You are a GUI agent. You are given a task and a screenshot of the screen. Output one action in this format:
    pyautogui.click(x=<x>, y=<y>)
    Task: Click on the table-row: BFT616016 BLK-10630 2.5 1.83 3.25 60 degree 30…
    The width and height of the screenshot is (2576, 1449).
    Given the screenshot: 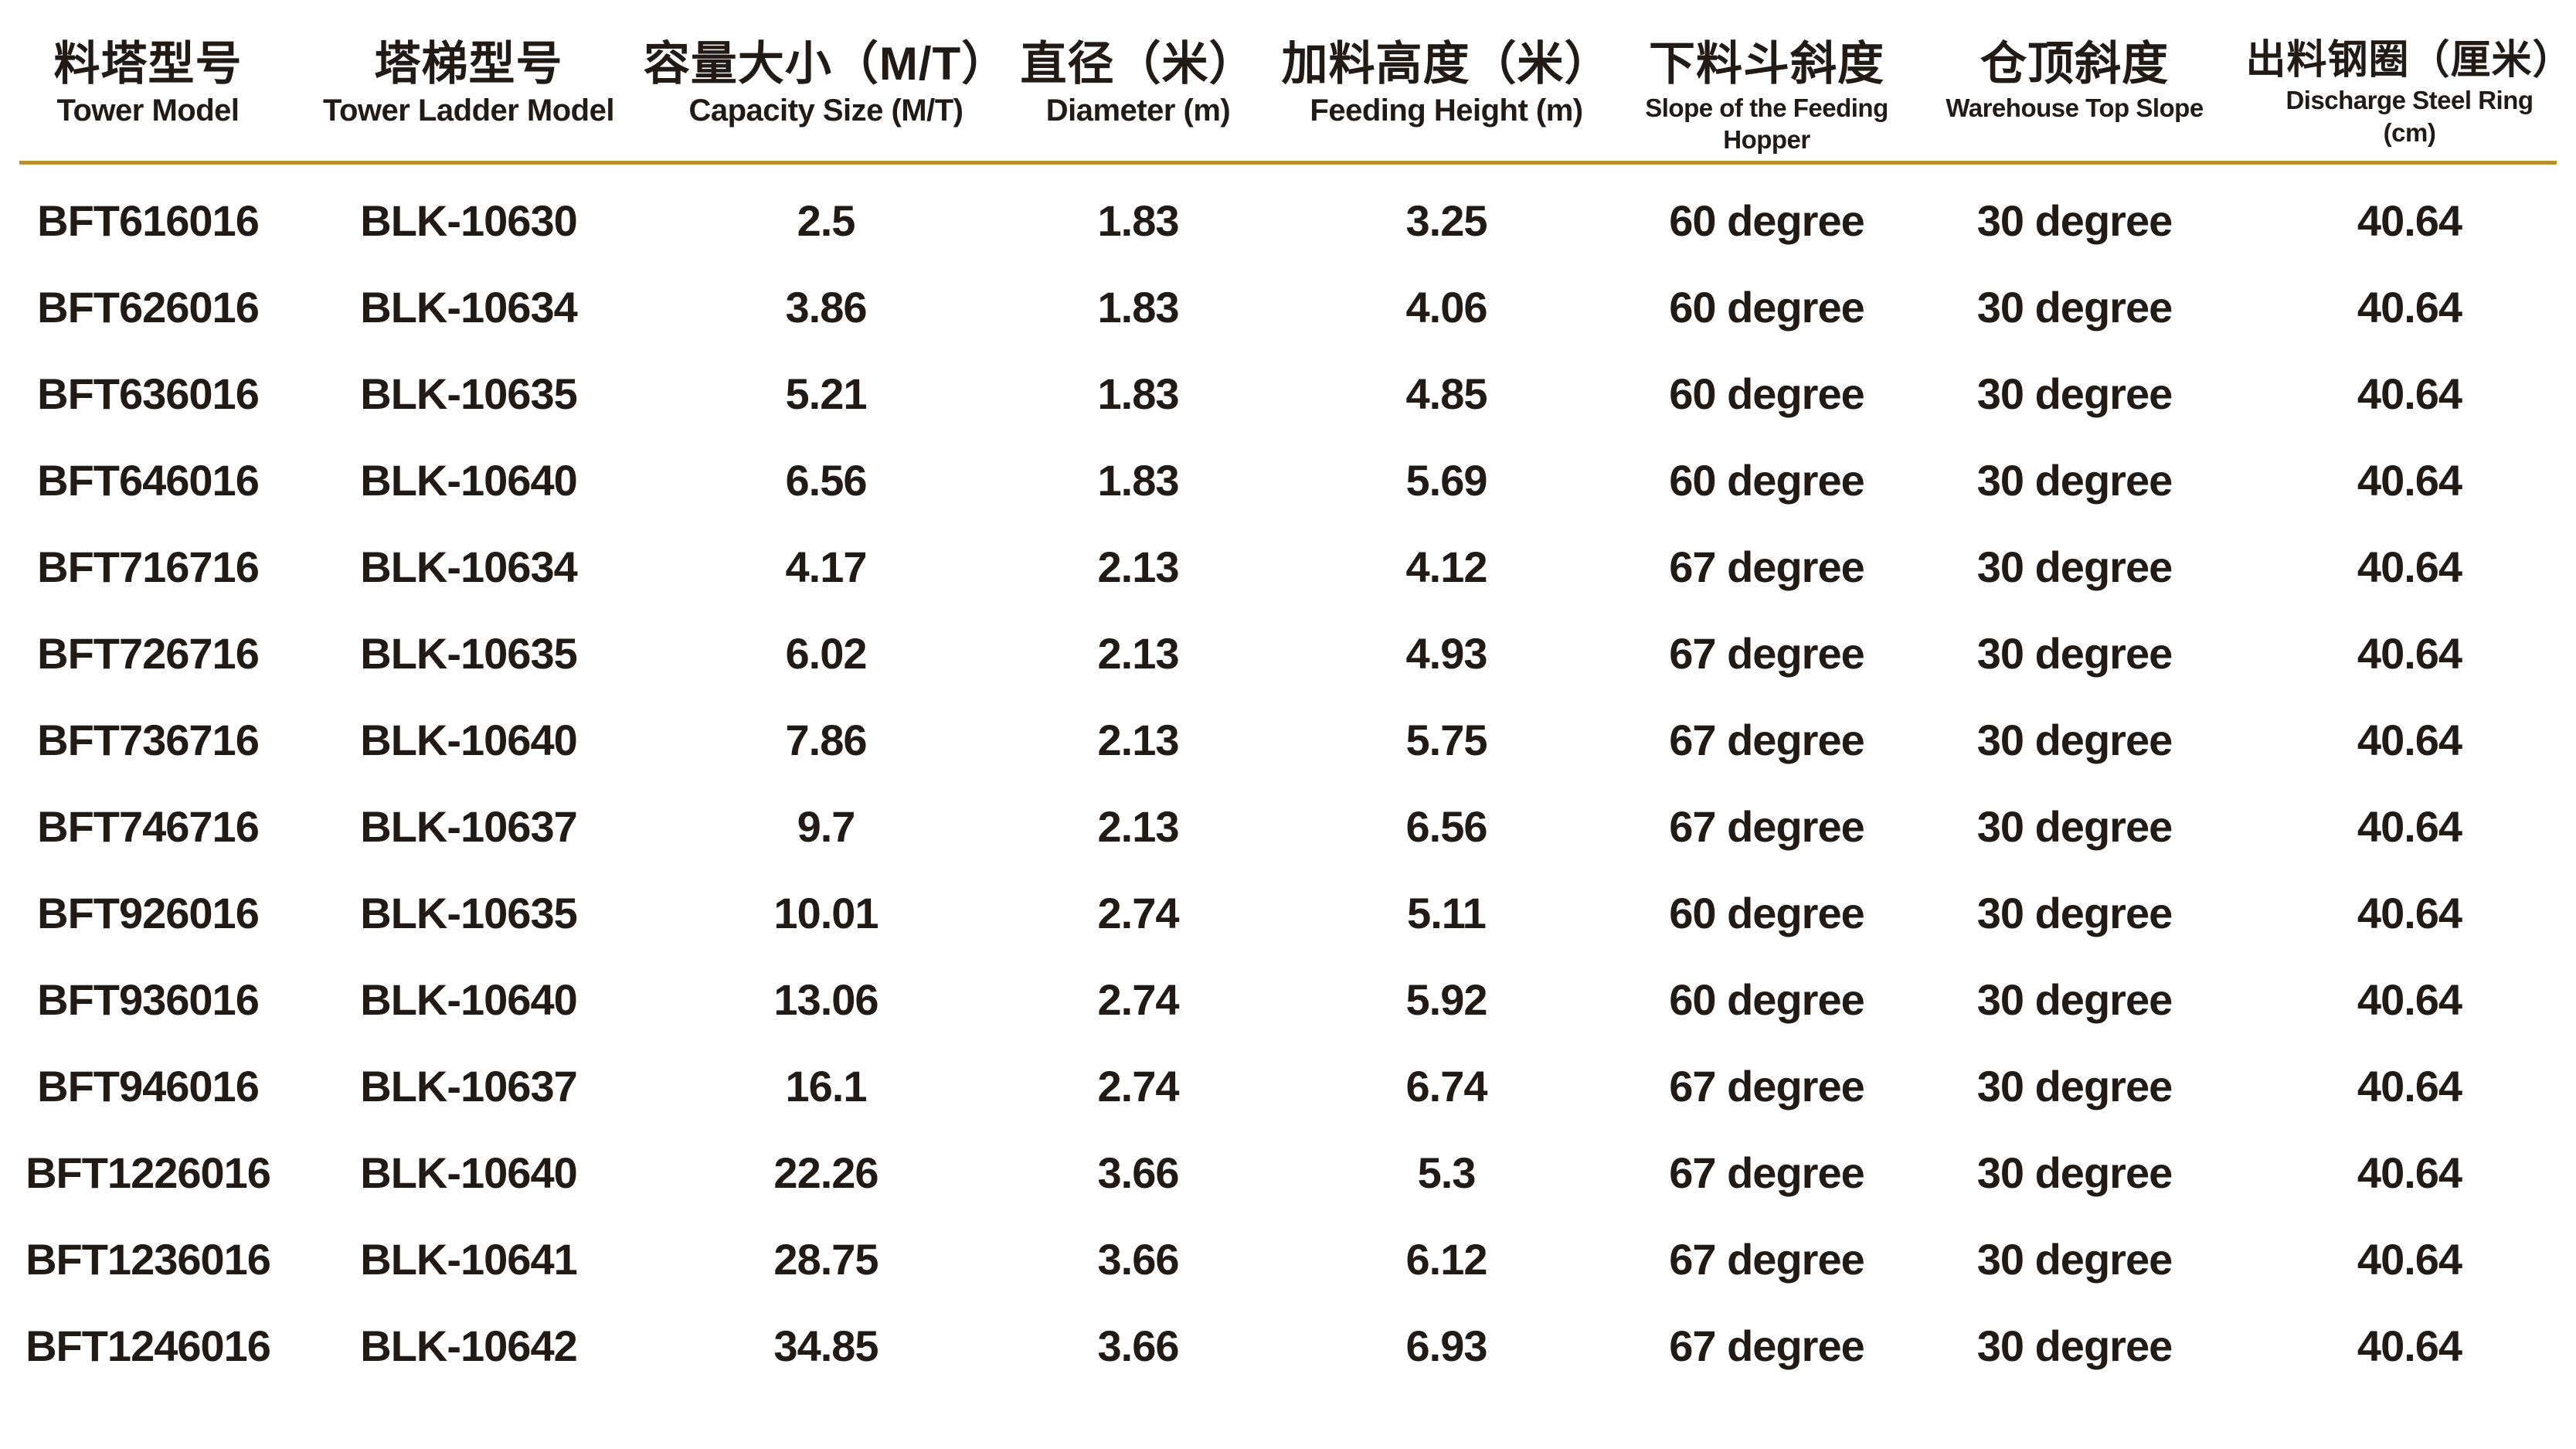 What is the action you would take?
    pyautogui.click(x=1288, y=221)
    